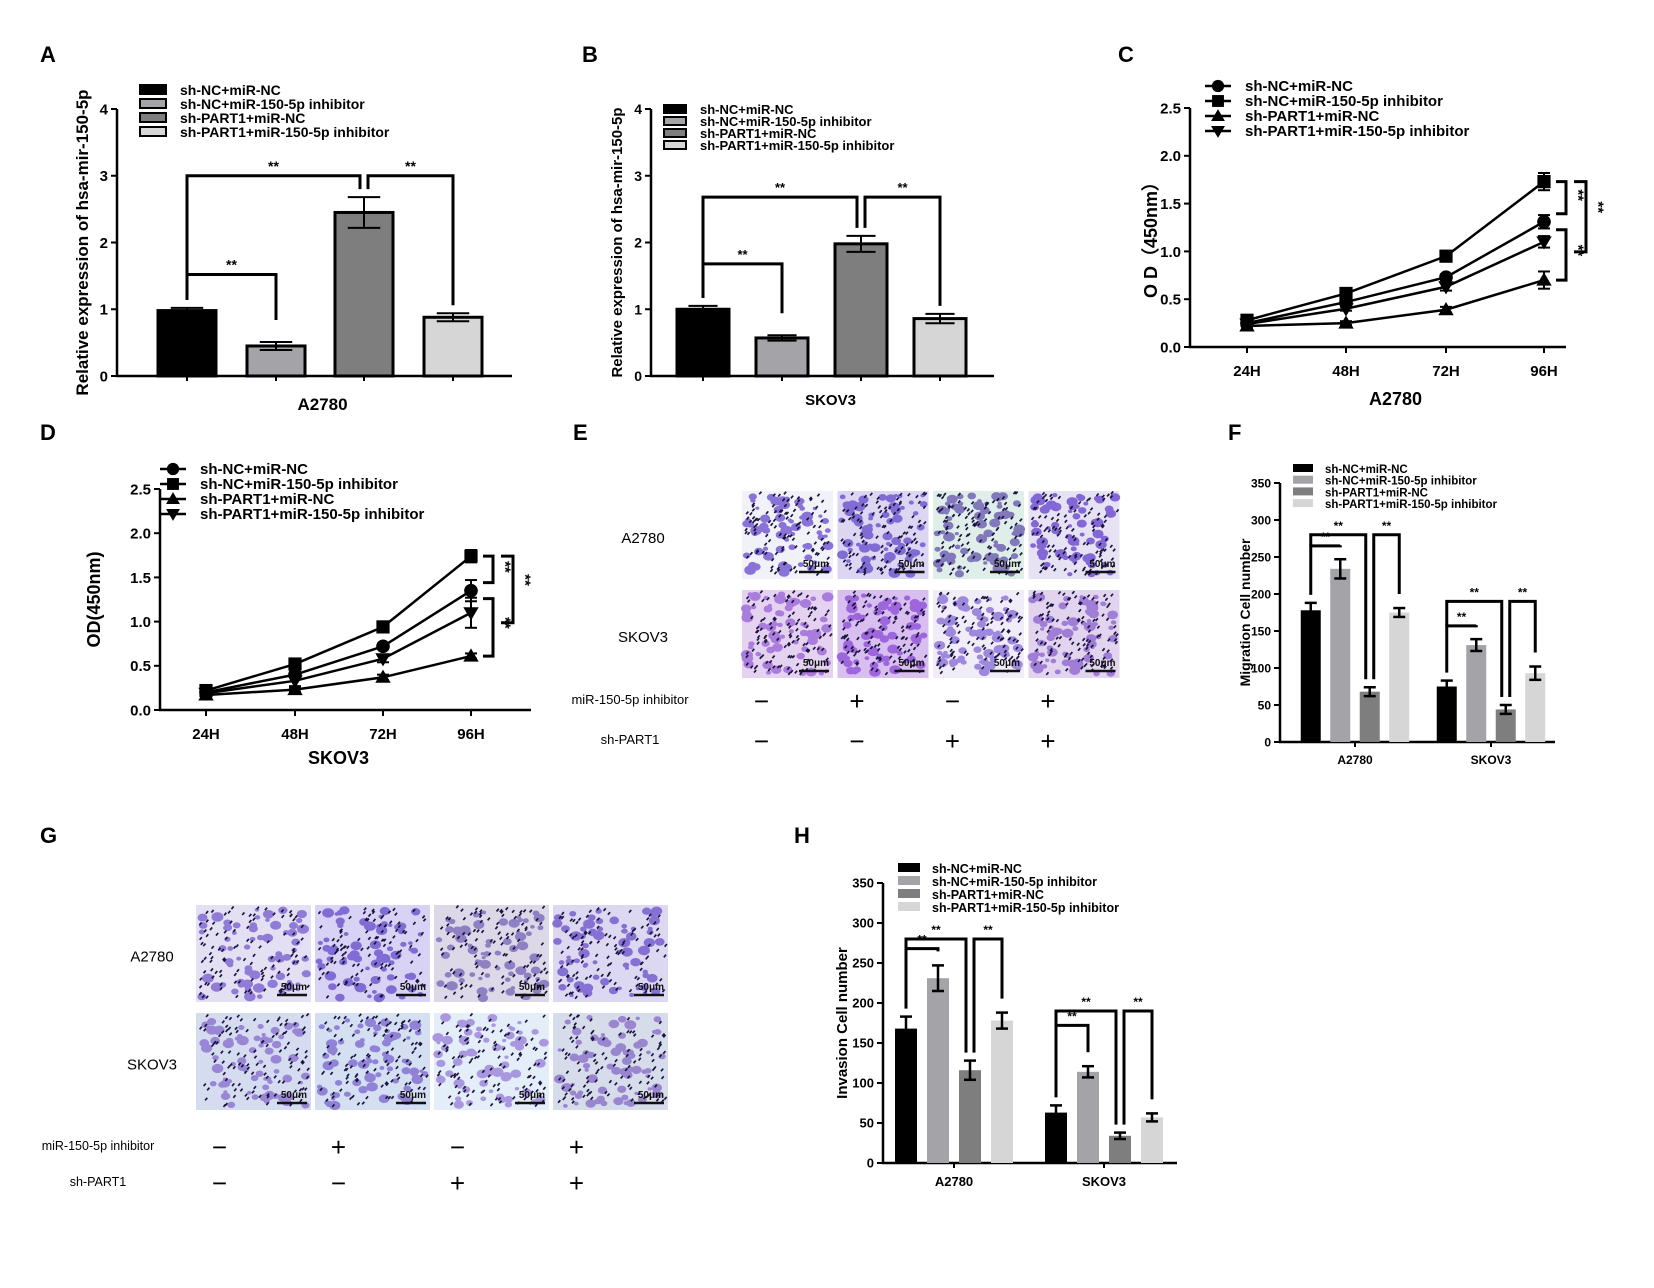 The height and width of the screenshot is (1288, 1654). I want to click on y-tick-label: 250, so click(863, 963).